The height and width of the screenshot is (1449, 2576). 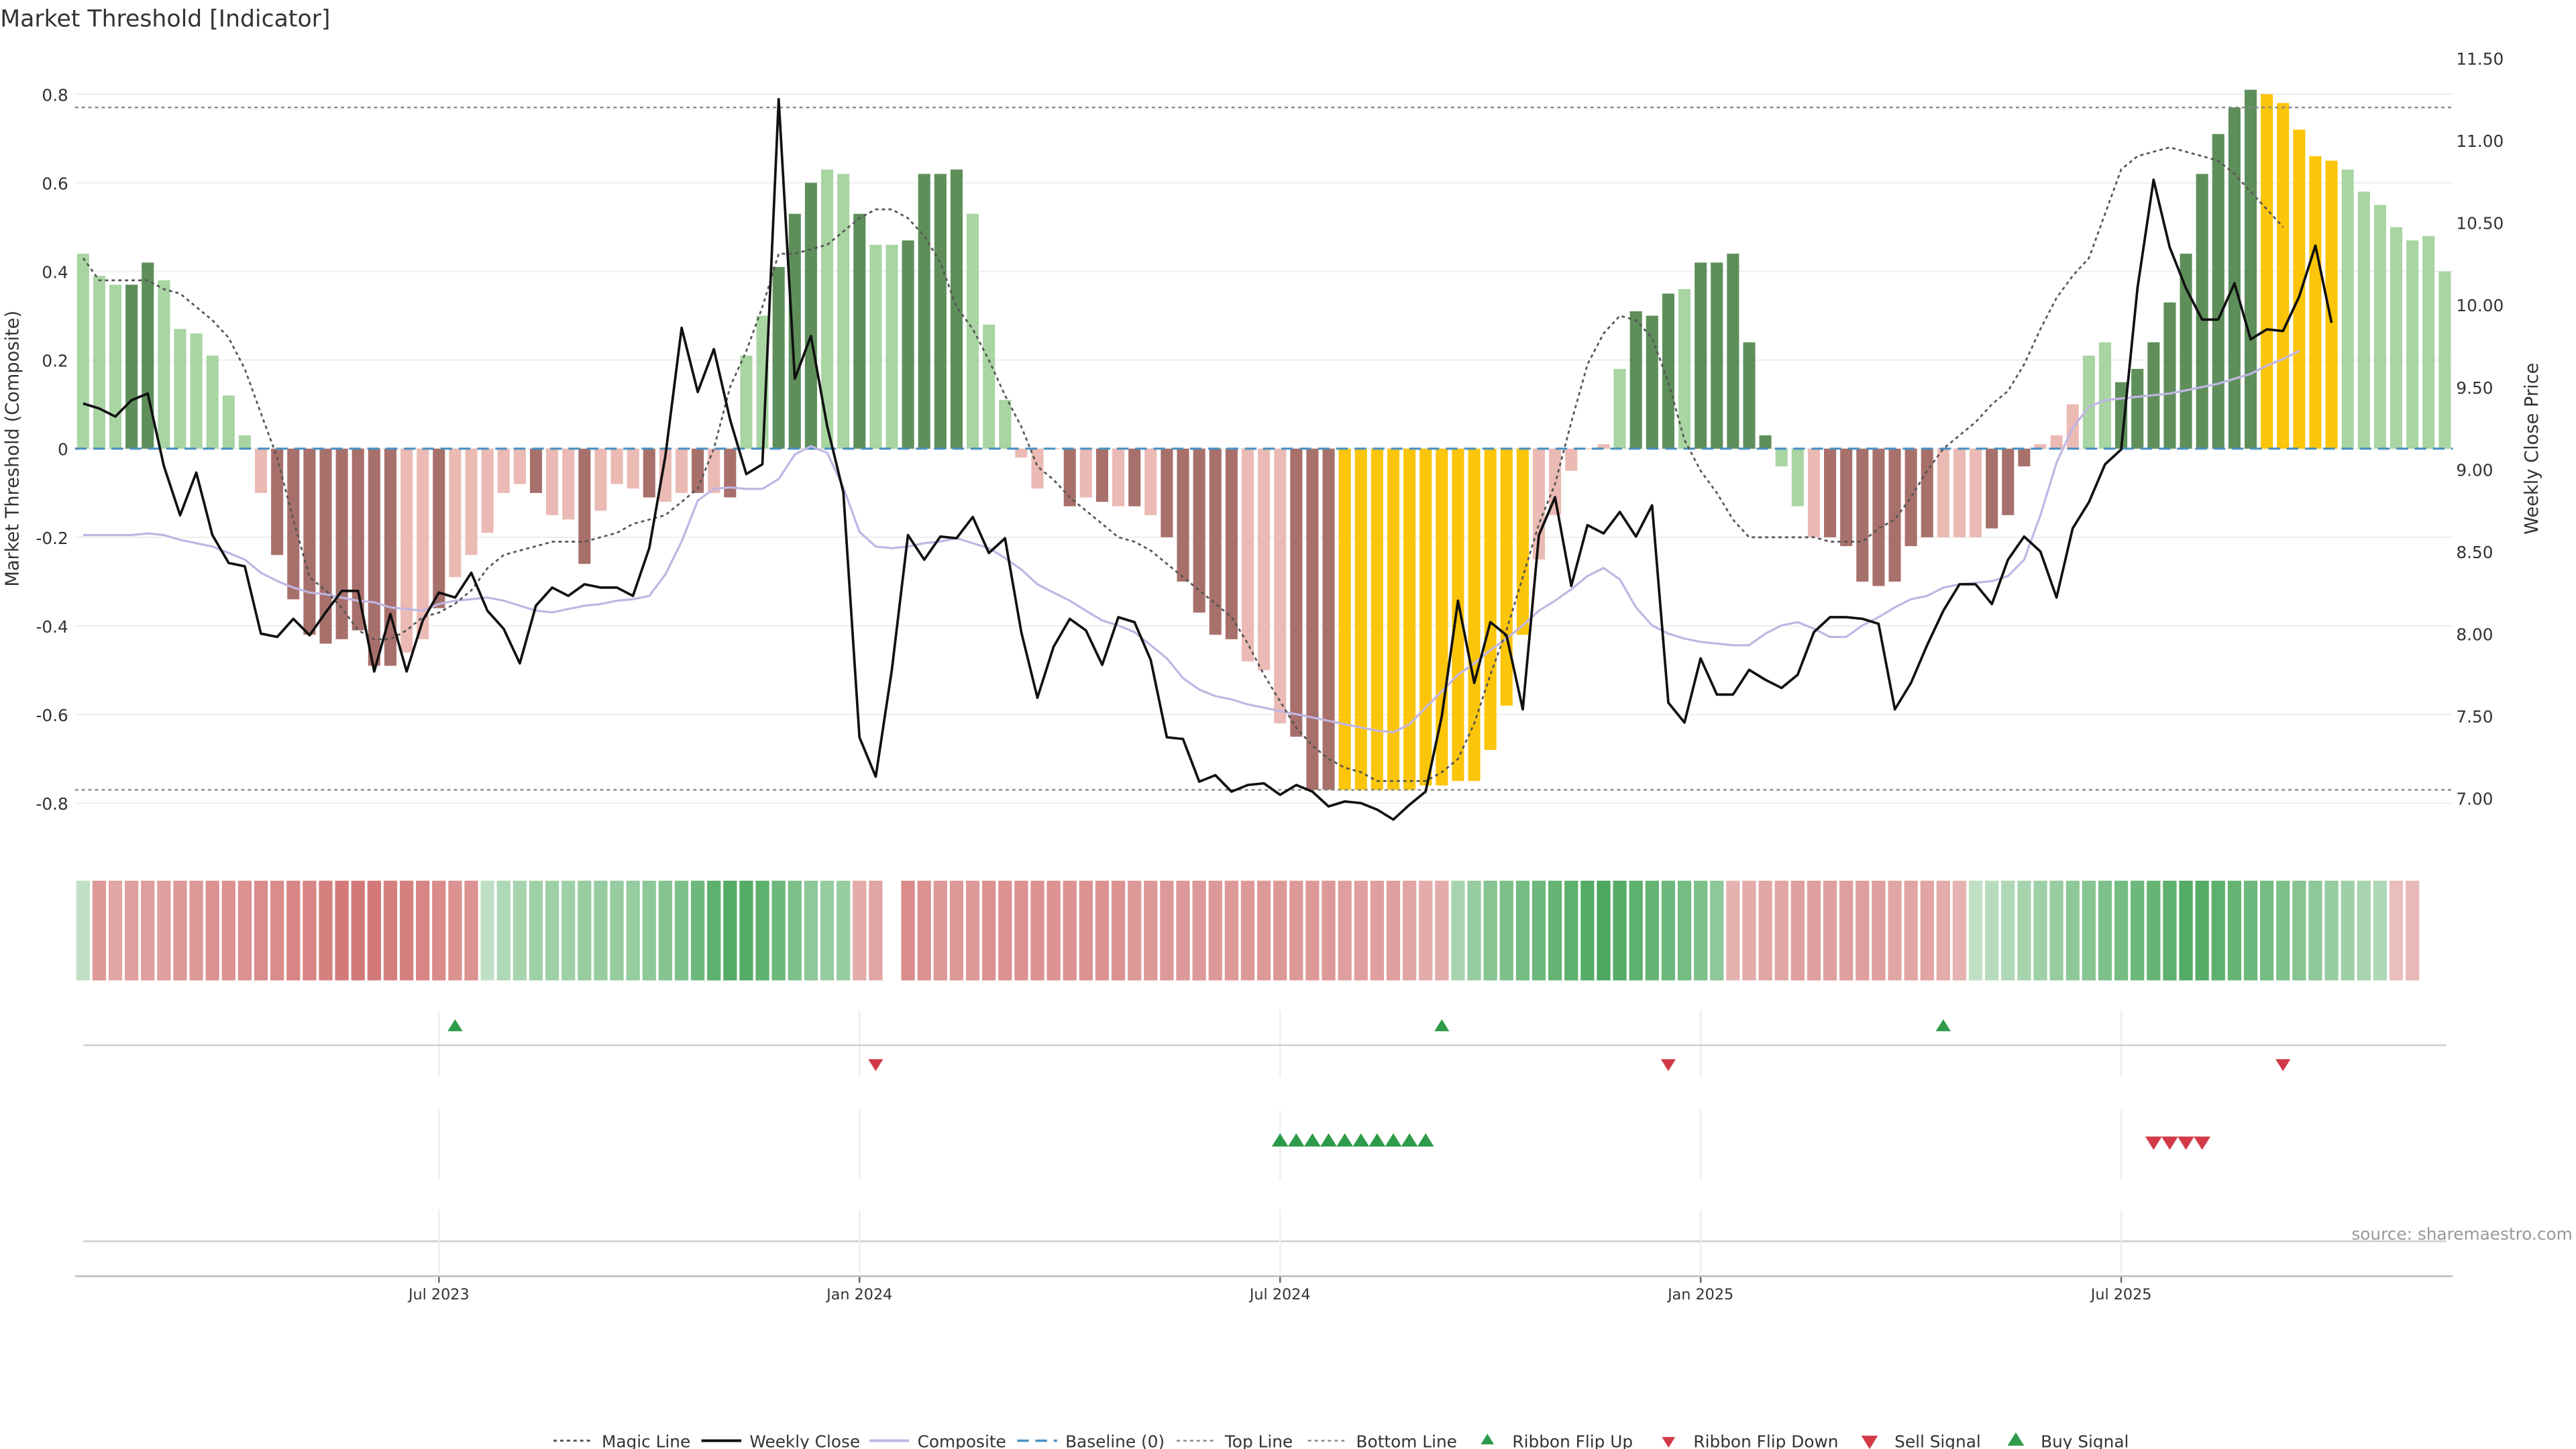 What do you see at coordinates (2474, 388) in the screenshot?
I see `y-tick-label-right: 9.50` at bounding box center [2474, 388].